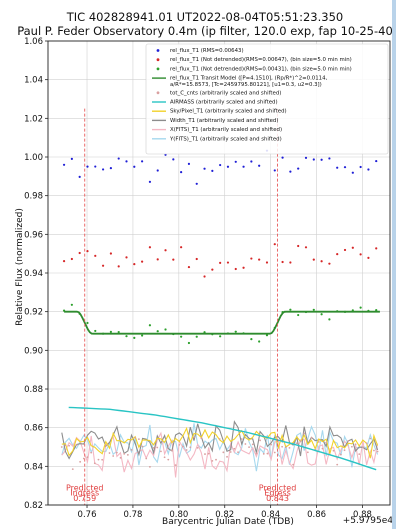 This screenshot has height=529, width=396. What do you see at coordinates (33, 313) in the screenshot?
I see `y-tick-label: 0.92` at bounding box center [33, 313].